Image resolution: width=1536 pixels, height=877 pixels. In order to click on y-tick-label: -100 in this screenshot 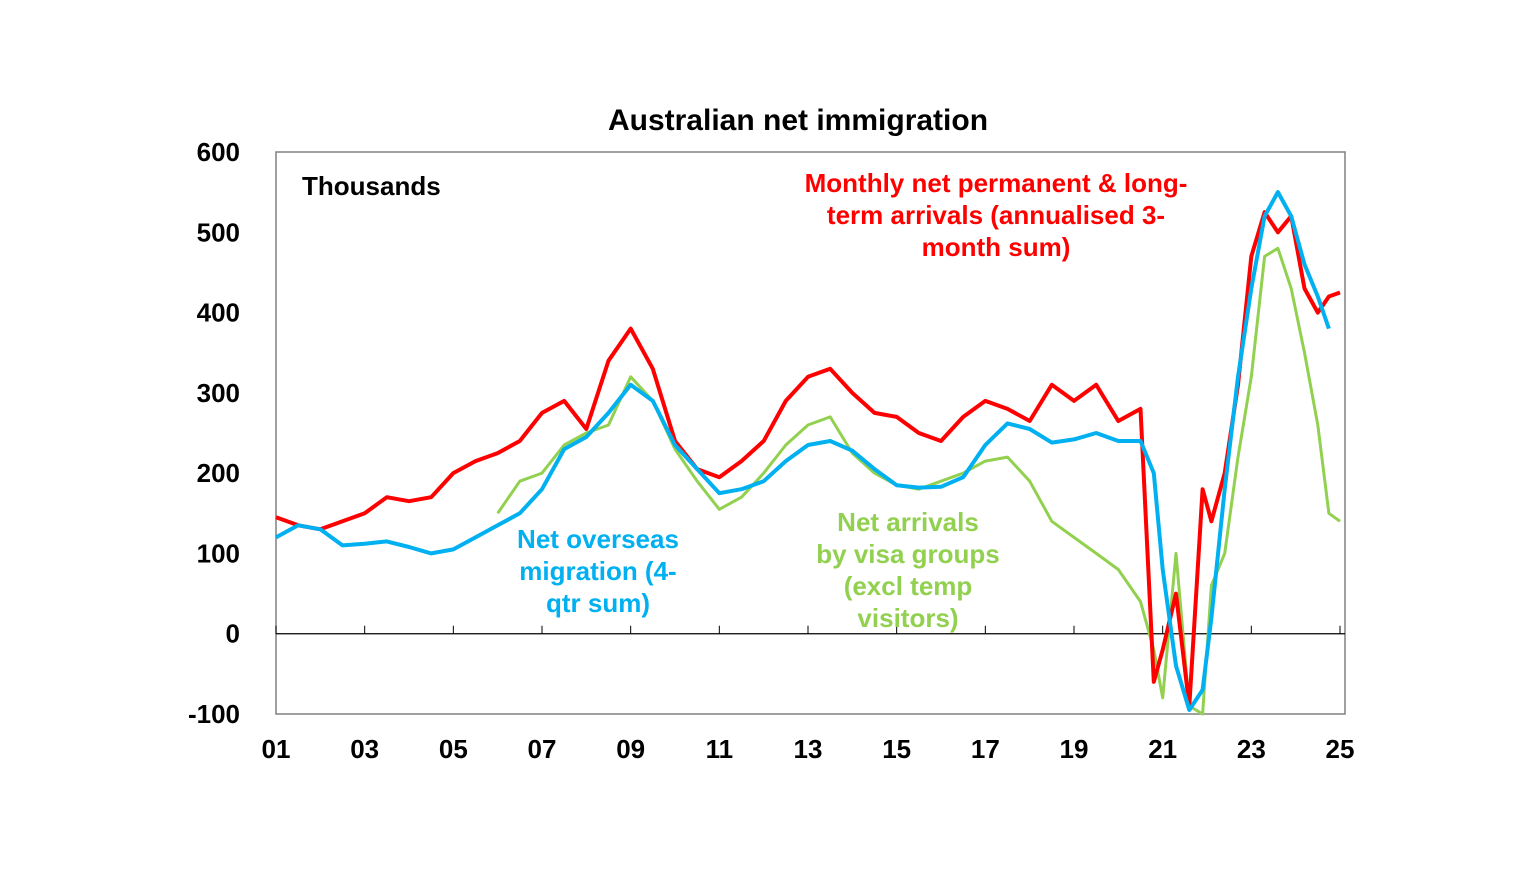, I will do `click(214, 714)`.